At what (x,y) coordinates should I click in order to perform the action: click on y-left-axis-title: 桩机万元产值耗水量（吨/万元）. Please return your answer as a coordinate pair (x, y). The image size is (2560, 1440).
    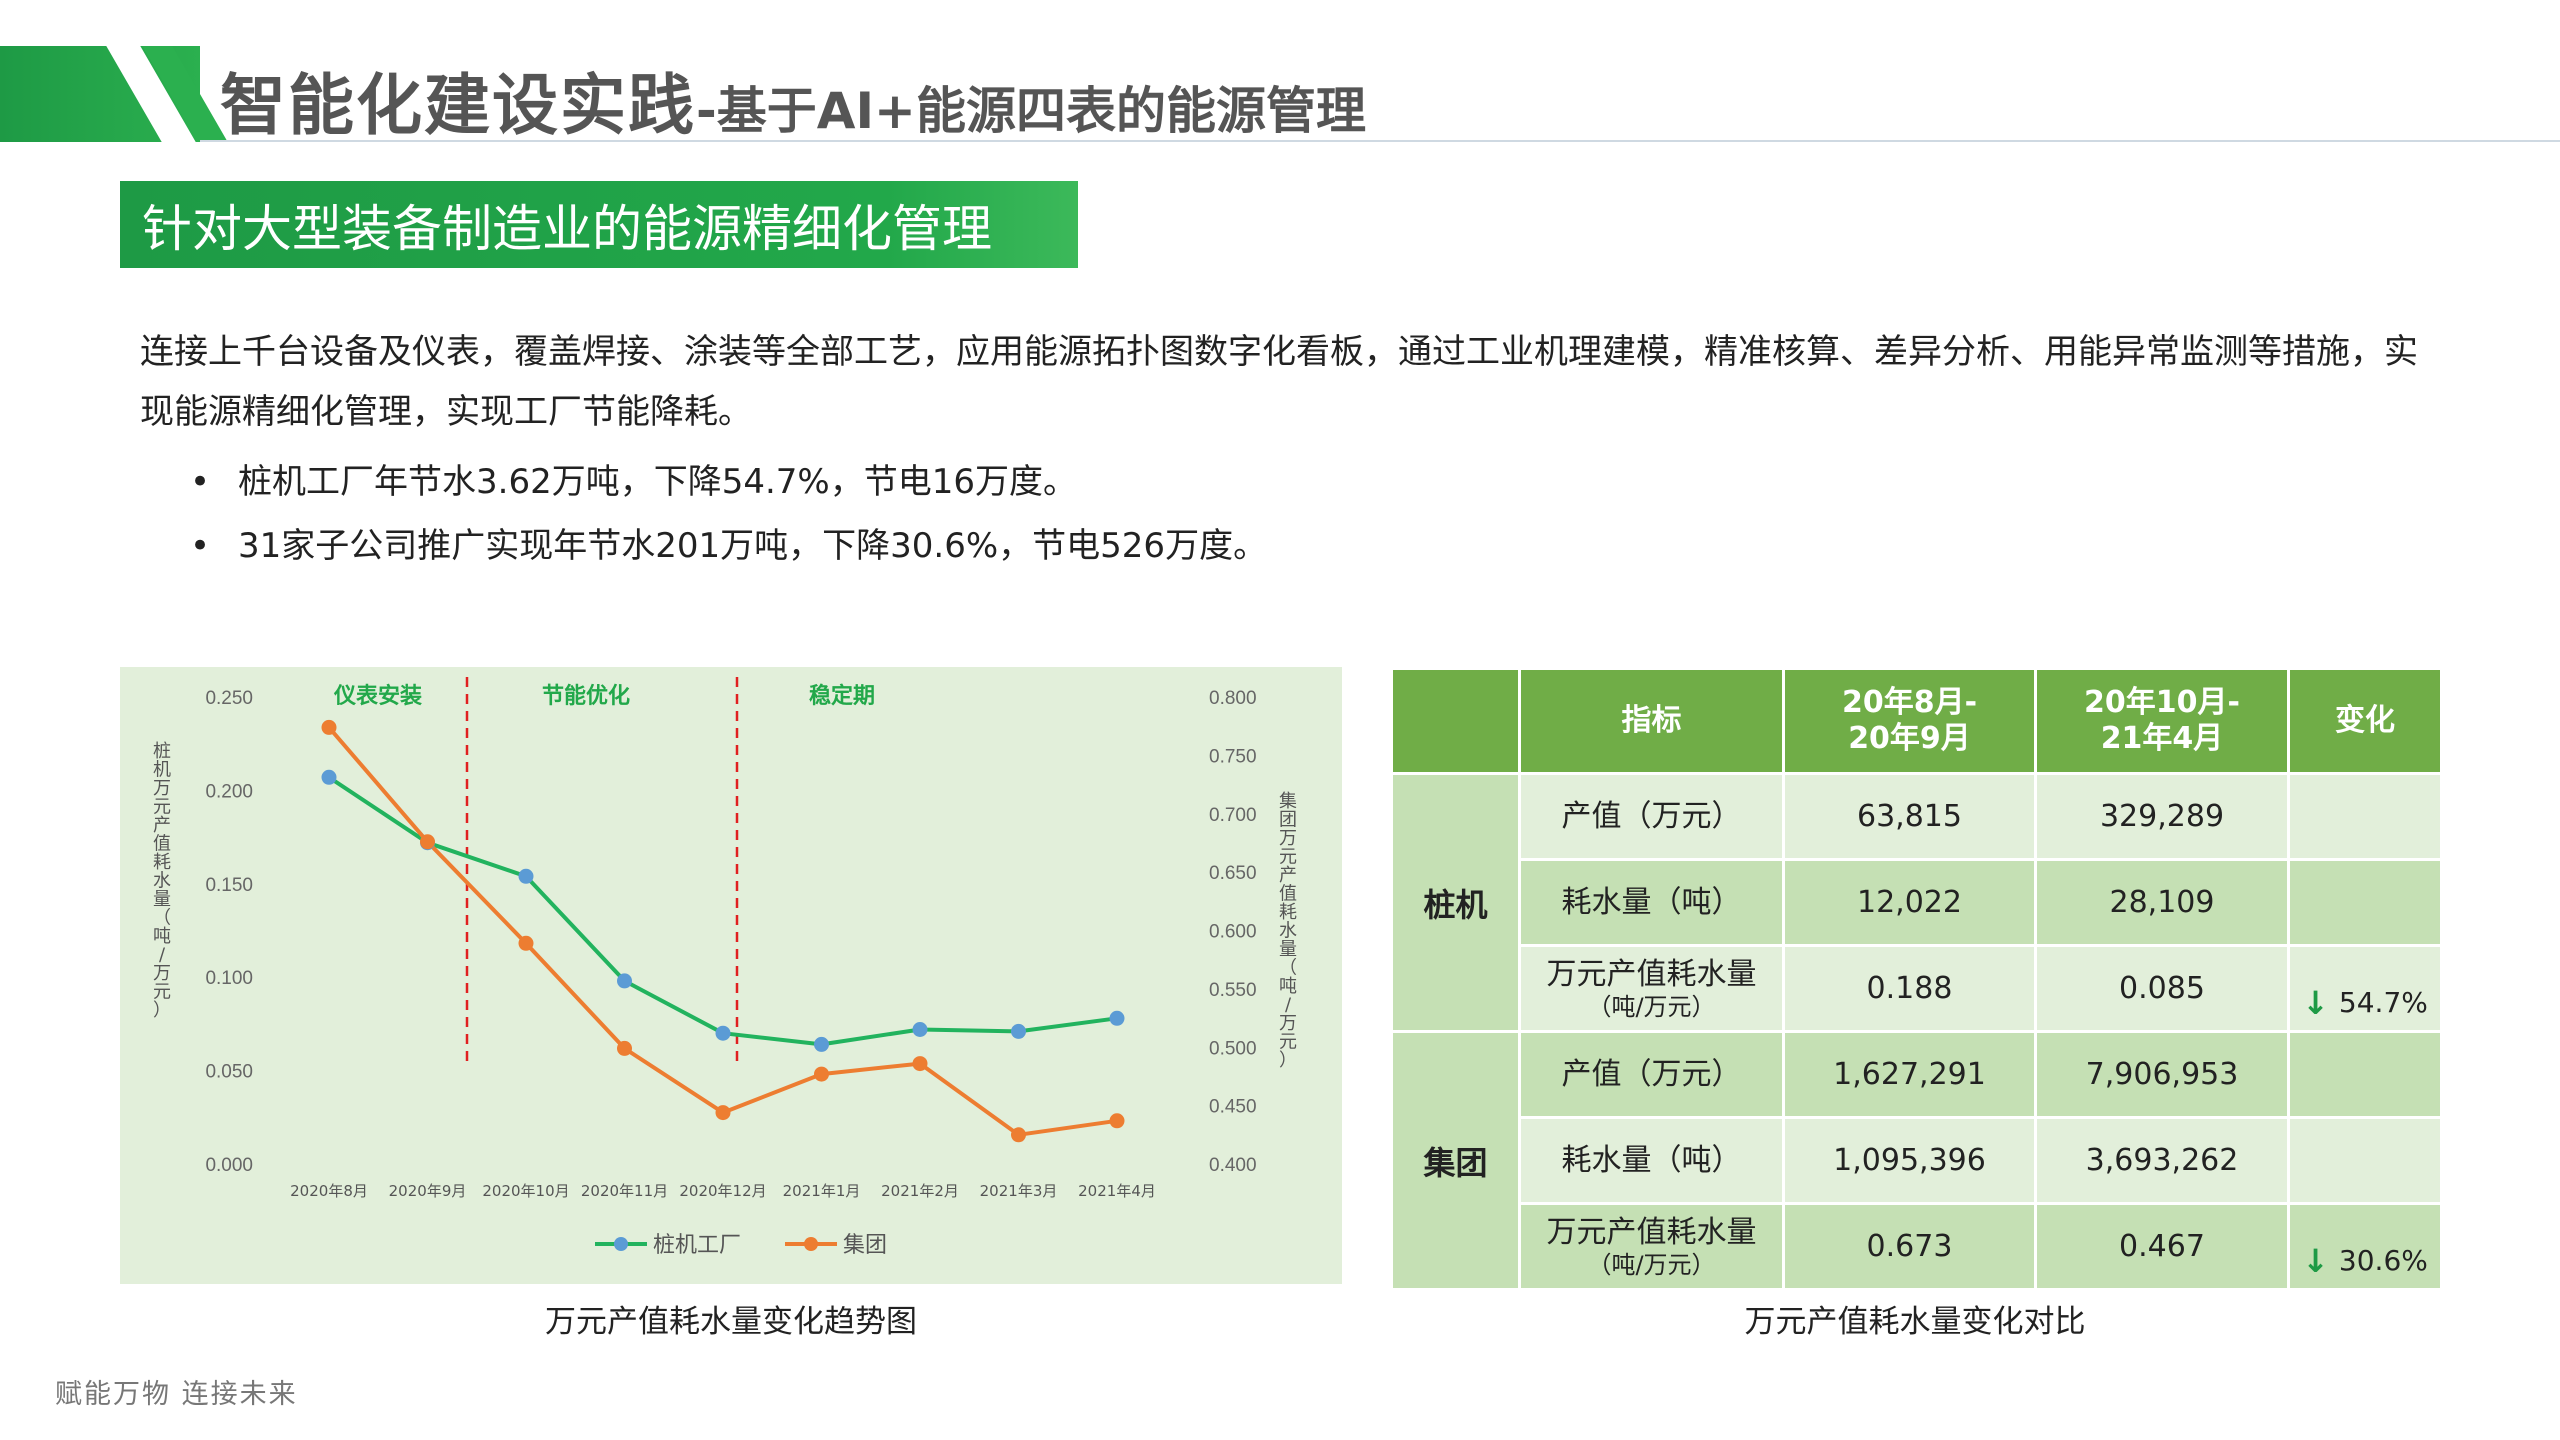
    Looking at the image, I should click on (162, 881).